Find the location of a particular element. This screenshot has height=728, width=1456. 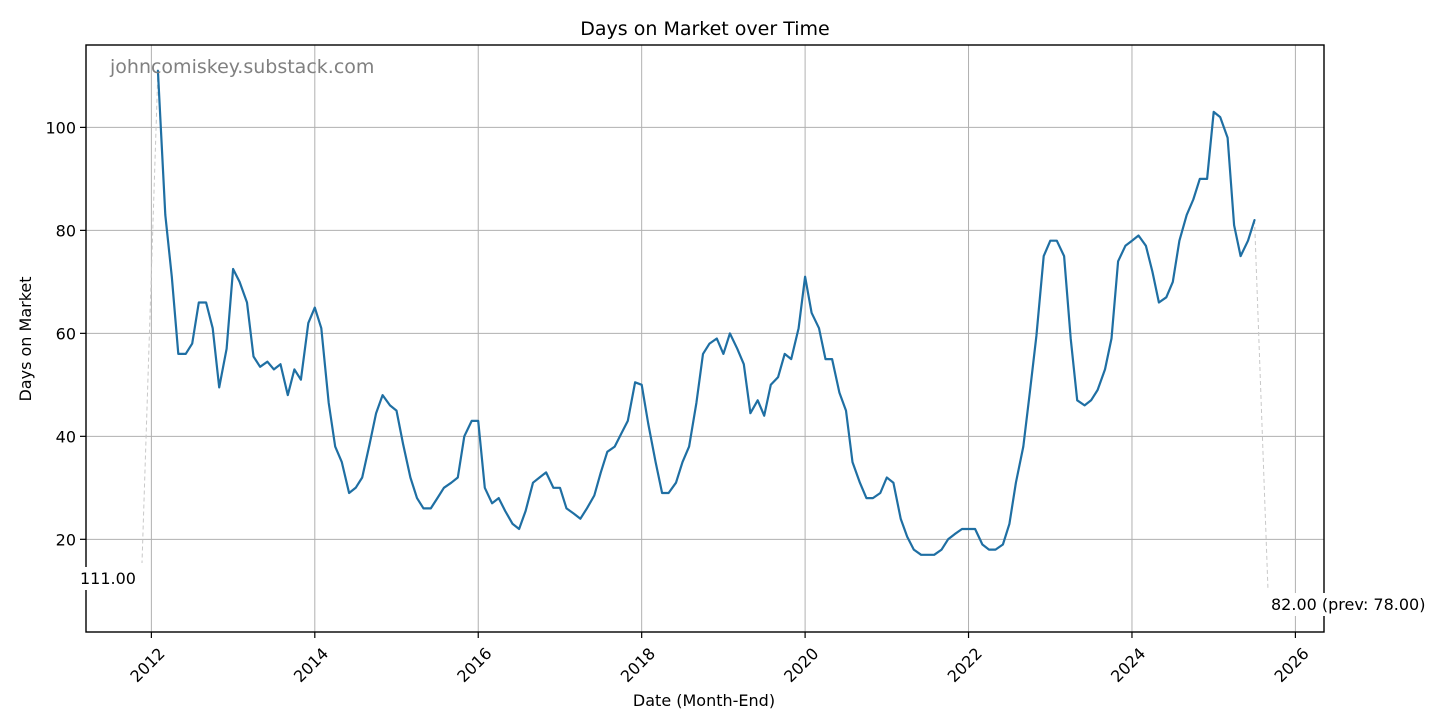

x-axis-label: Date (Month-End) is located at coordinates (704, 700).